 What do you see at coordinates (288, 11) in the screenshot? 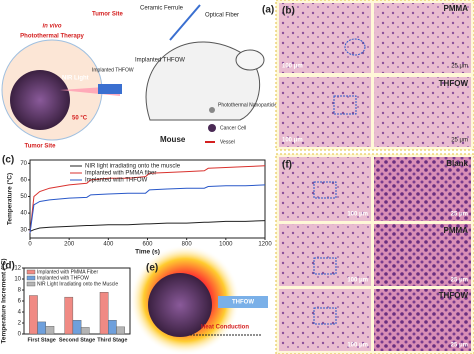
I see `panel-label: (b)` at bounding box center [288, 11].